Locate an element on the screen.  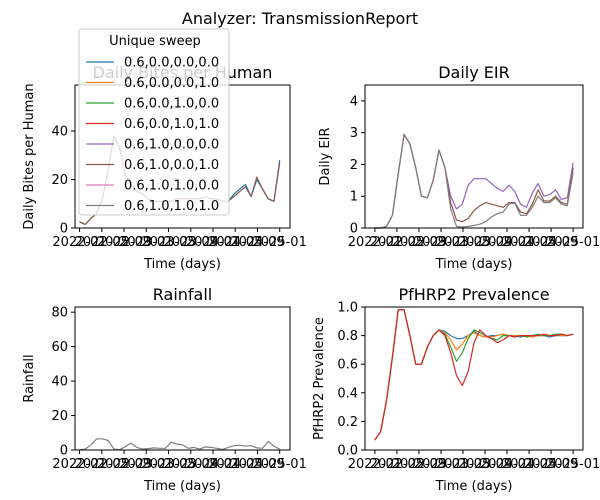
y-tick-label: 1.0 is located at coordinates (347, 308).